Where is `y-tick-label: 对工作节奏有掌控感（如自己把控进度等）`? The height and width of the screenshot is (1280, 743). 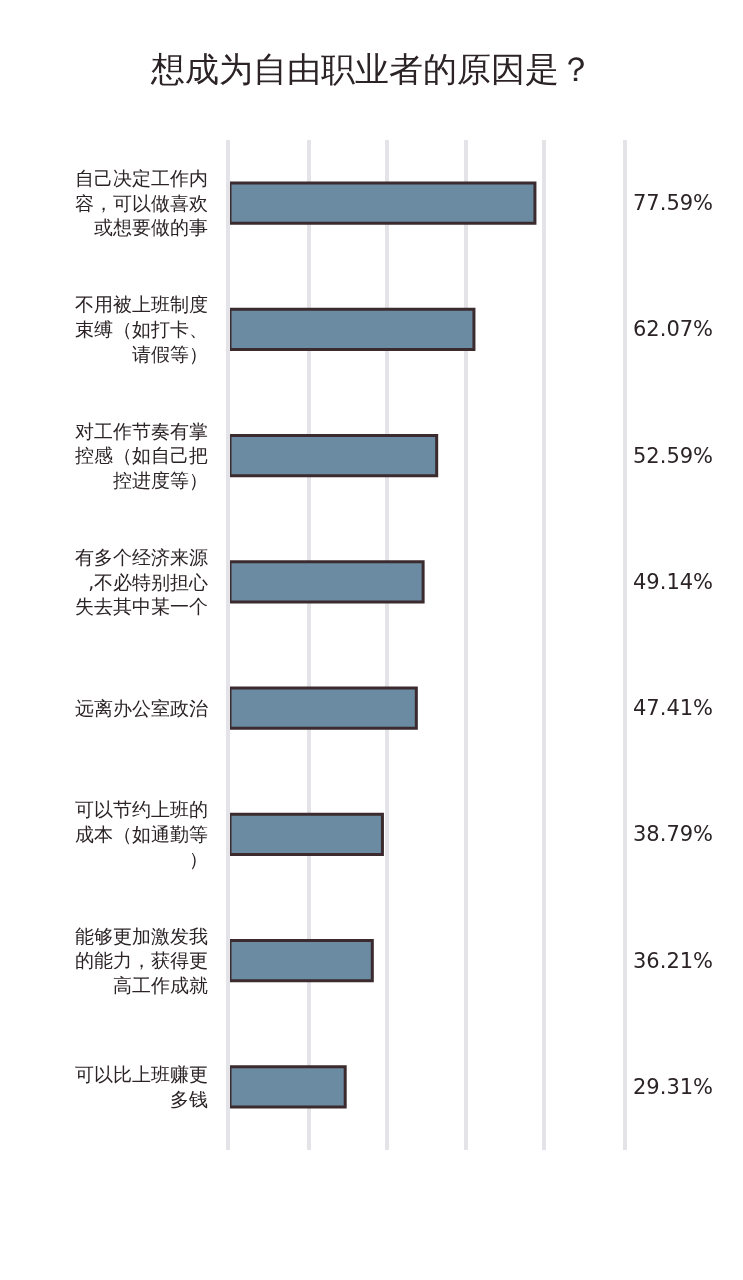
y-tick-label: 对工作节奏有掌控感（如自己把控进度等） is located at coordinates (142, 455).